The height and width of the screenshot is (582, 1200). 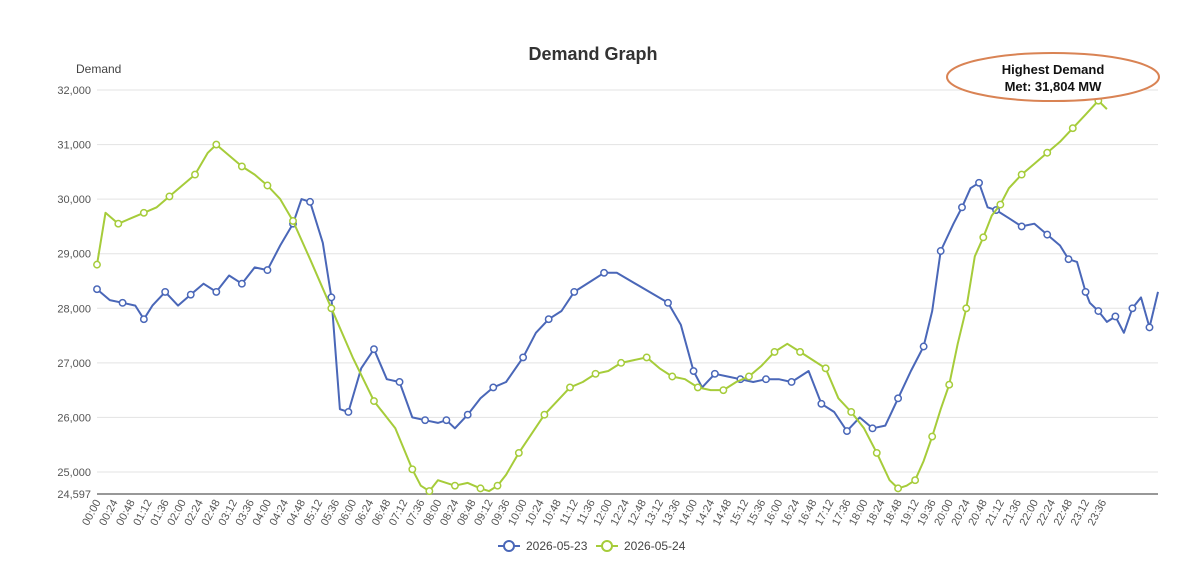 What do you see at coordinates (74, 364) in the screenshot?
I see `y-tick-label: 27,000` at bounding box center [74, 364].